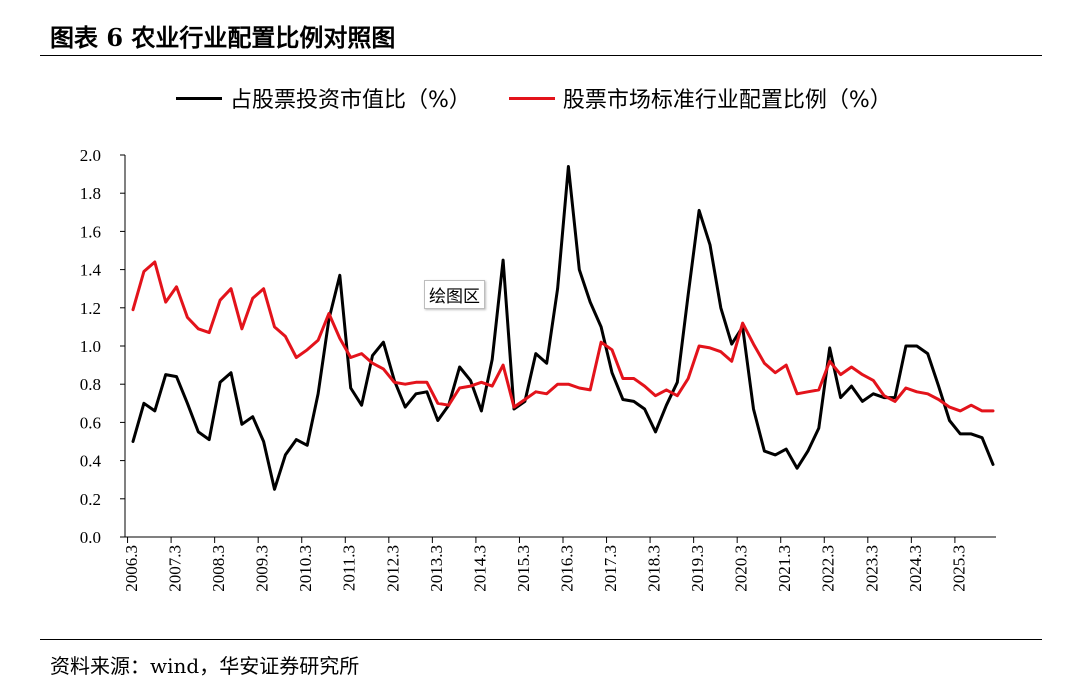  Describe the element at coordinates (828, 568) in the screenshot. I see `x-tick-label: 2022.3` at that location.